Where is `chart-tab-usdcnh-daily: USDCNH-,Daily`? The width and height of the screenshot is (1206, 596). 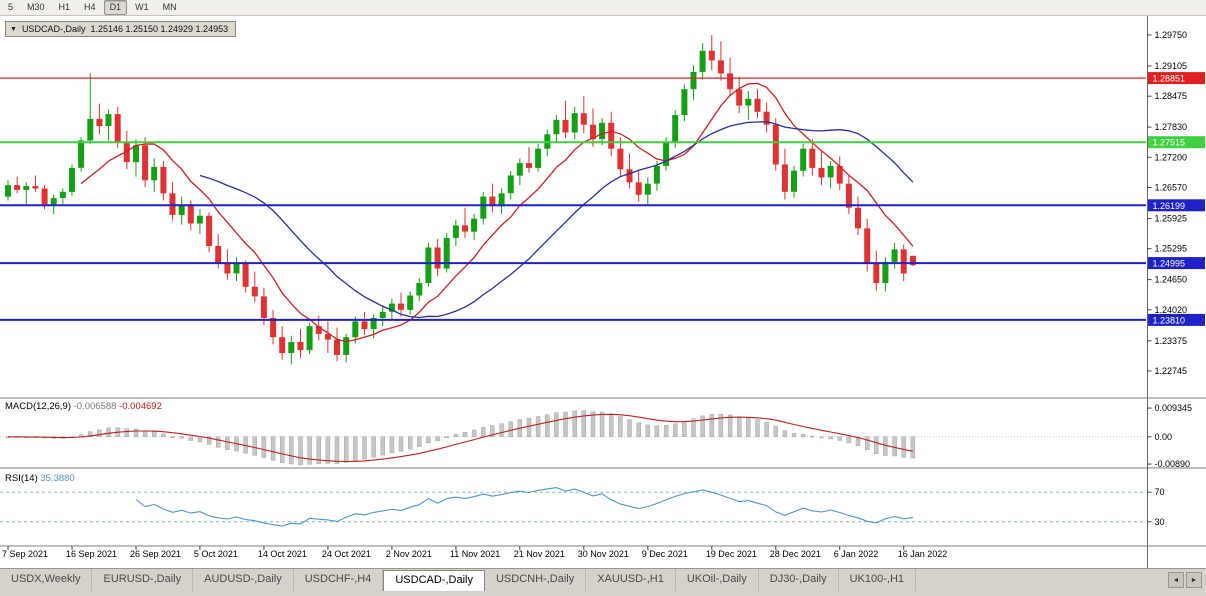
chart-tab-usdcnh-daily: USDCNH-,Daily is located at coordinates (536, 580).